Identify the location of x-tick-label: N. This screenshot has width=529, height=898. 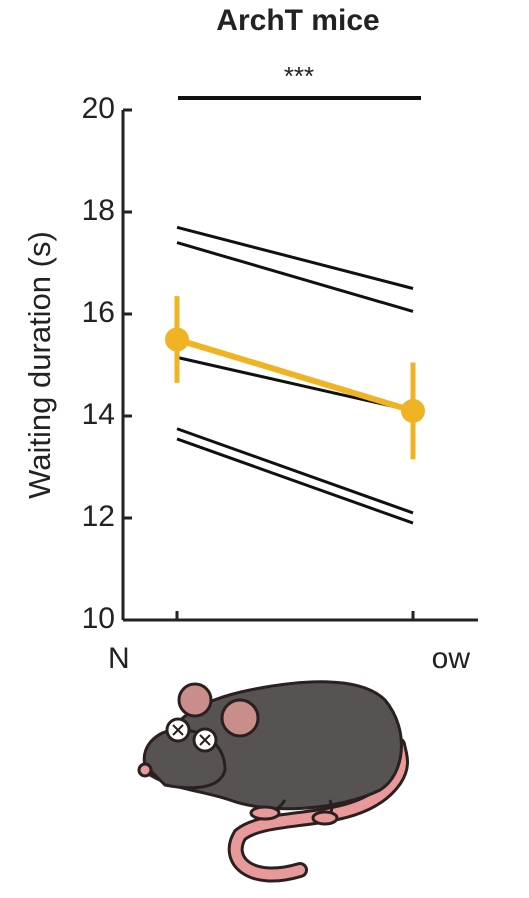
(119, 658).